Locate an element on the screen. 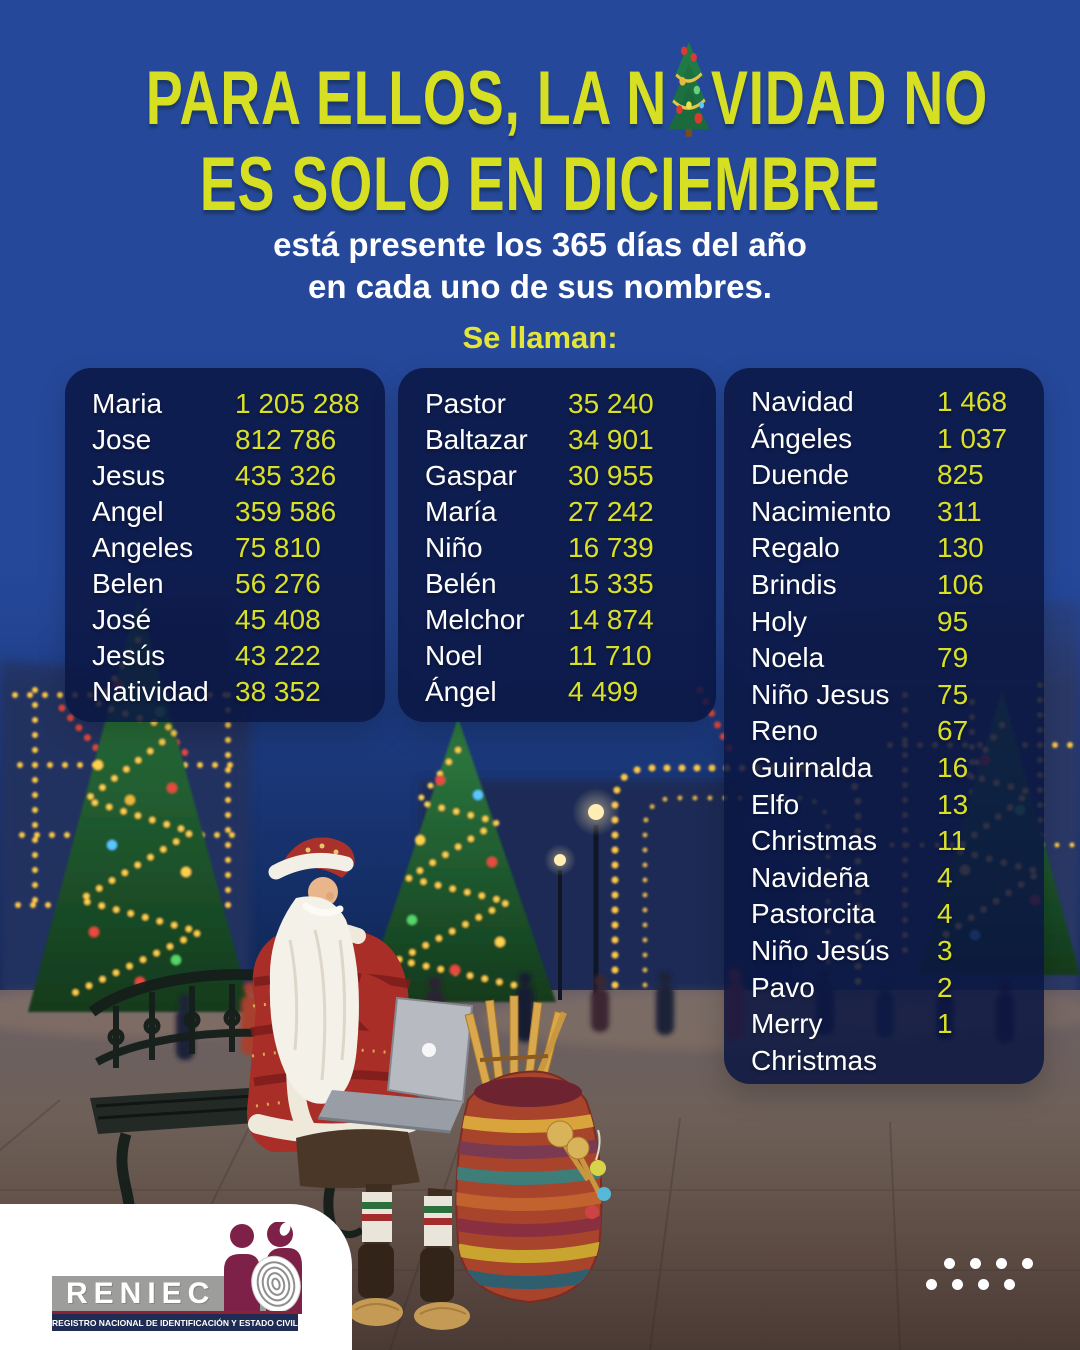  given-name: Nacimiento is located at coordinates (821, 511).